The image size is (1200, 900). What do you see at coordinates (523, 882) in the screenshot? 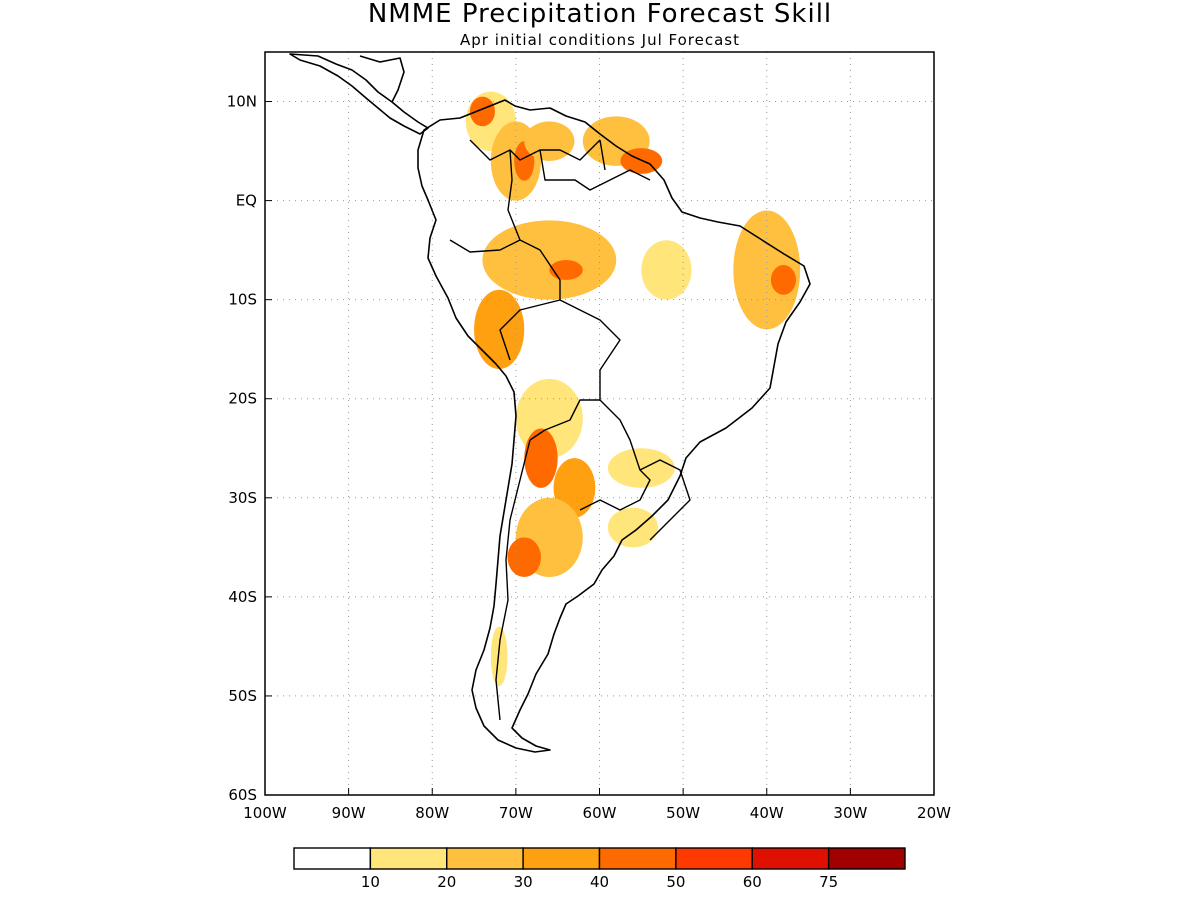
I see `colorbar-label: 30` at bounding box center [523, 882].